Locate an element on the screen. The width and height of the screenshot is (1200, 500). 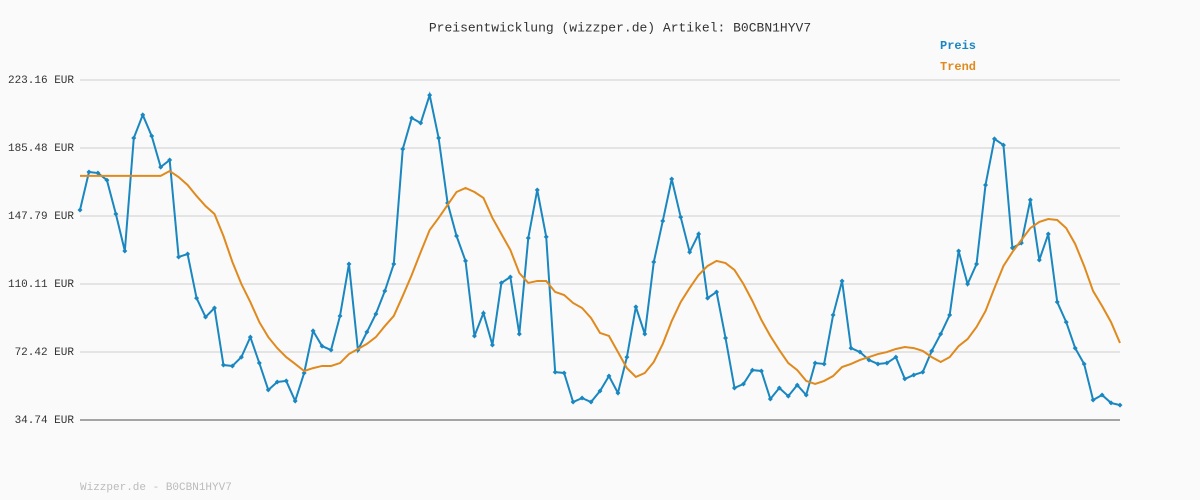
y-tick-label: 72.42 EUR is located at coordinates (45, 353).